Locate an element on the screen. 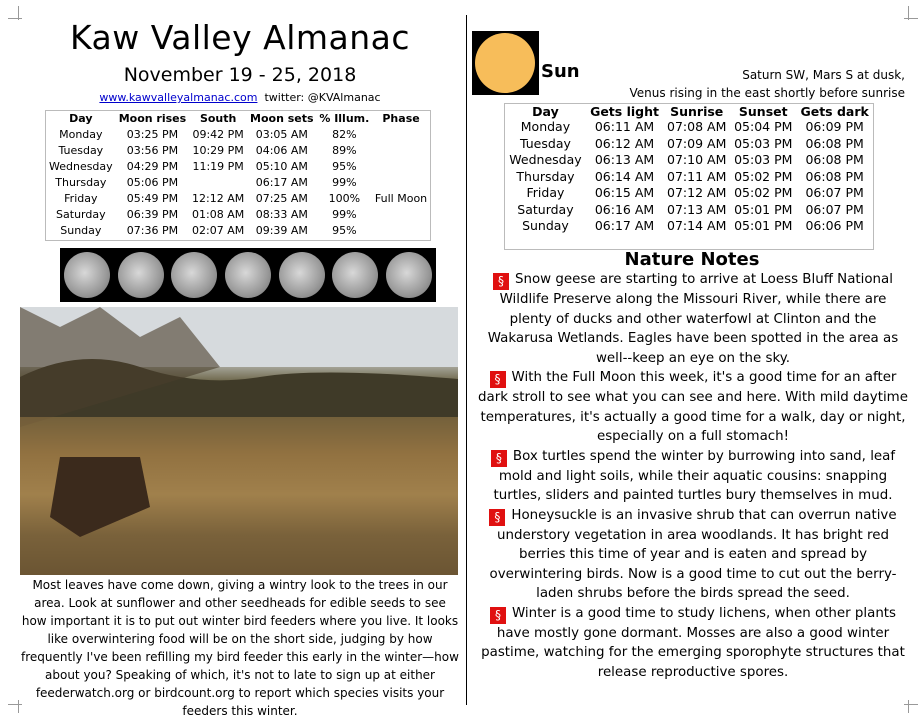 Image resolution: width=924 pixels, height=720 pixels. table-row: Monday 03:25 PM 09:42 PM 03:05 AM 82% is located at coordinates (238, 134).